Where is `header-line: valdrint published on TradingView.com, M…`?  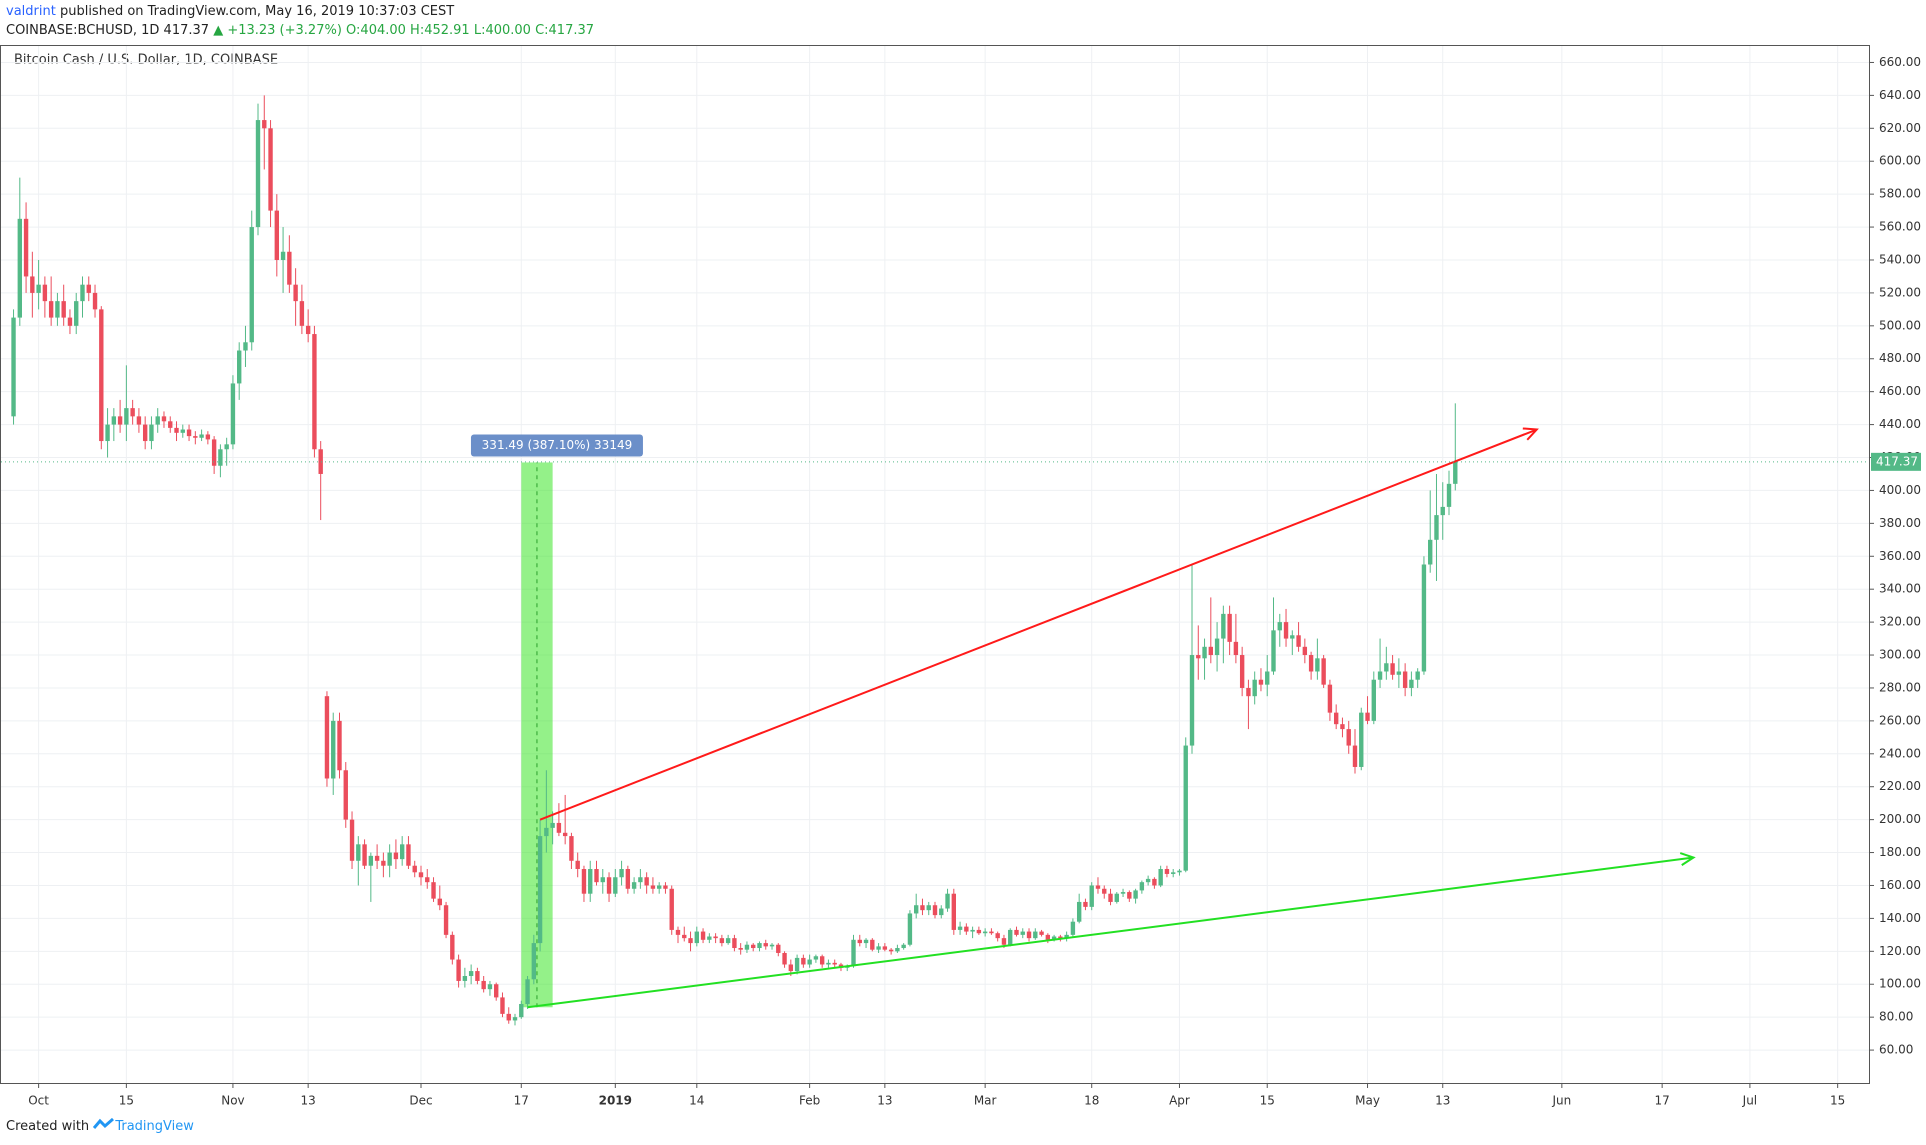 header-line: valdrint published on TradingView.com, M… is located at coordinates (300, 11).